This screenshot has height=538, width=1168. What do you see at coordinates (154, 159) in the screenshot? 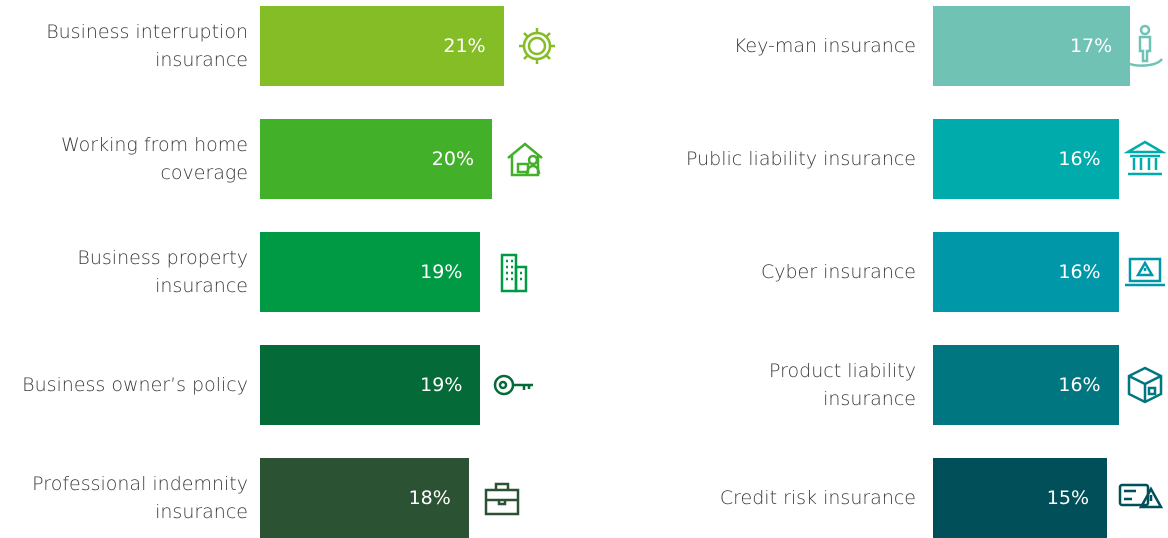
I see `category-text: Working from home coverage` at bounding box center [154, 159].